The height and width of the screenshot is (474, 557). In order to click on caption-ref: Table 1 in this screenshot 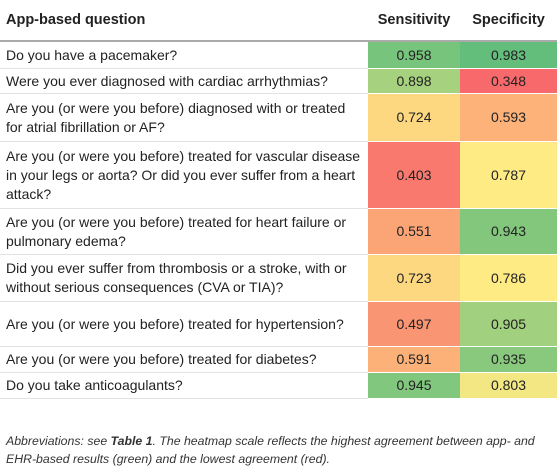, I will do `click(131, 441)`.